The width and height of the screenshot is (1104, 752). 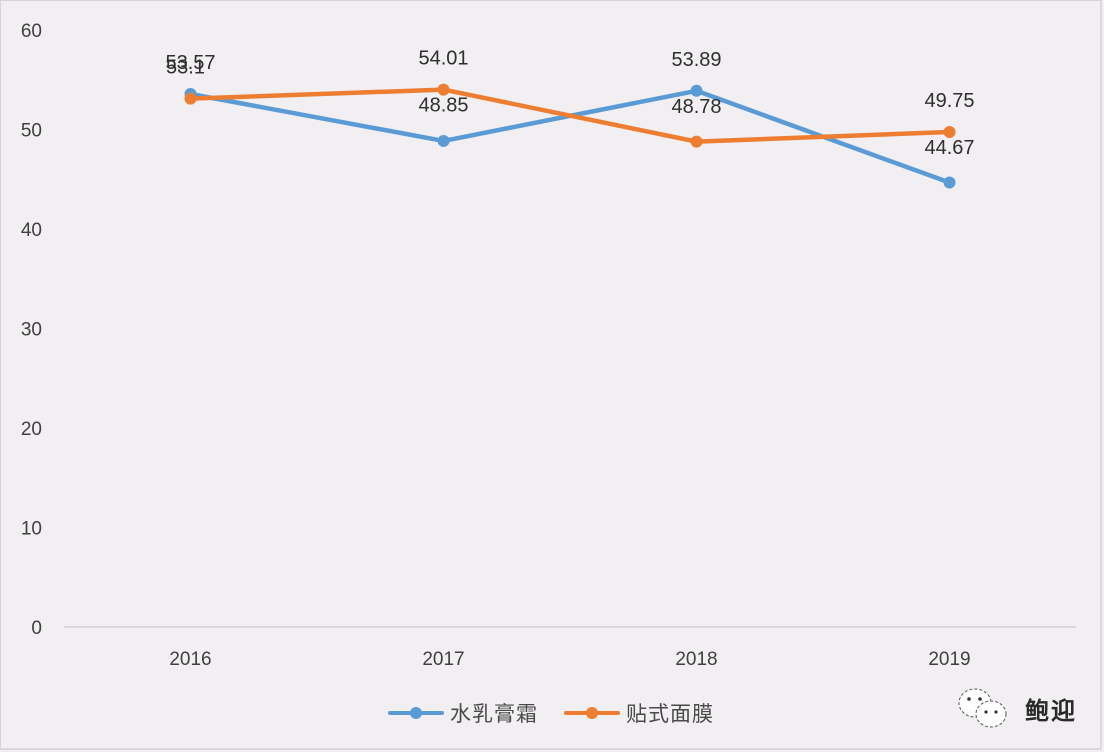 I want to click on y-tick-label: 60, so click(x=31, y=31).